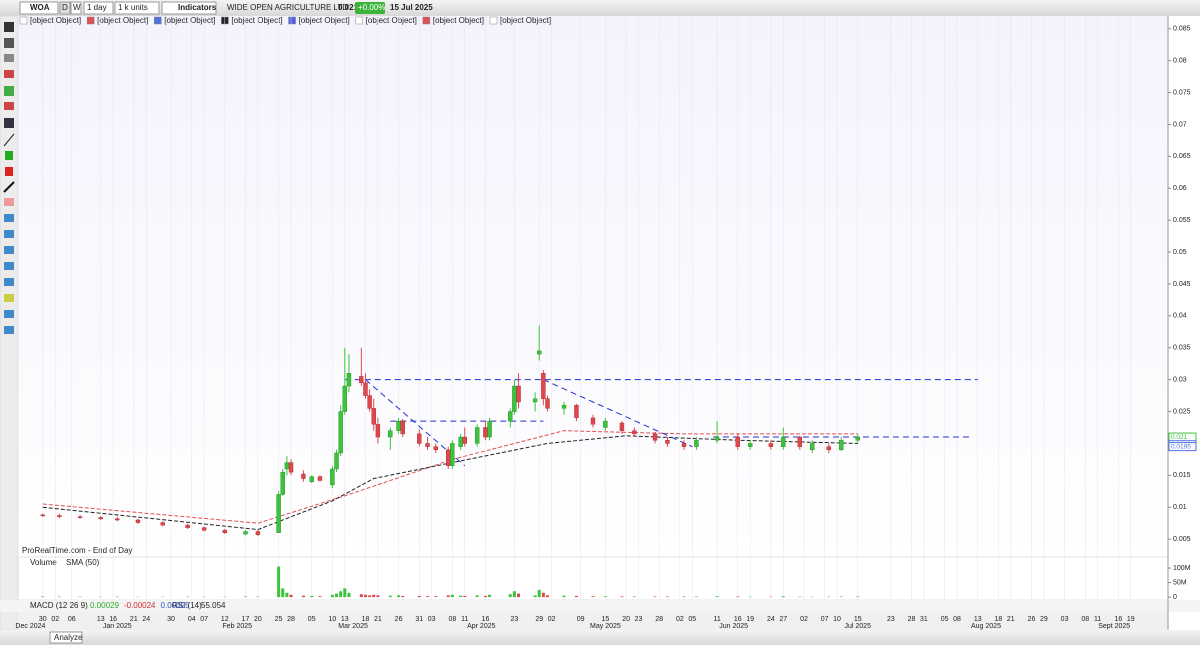  I want to click on symbol-box, so click(39, 8).